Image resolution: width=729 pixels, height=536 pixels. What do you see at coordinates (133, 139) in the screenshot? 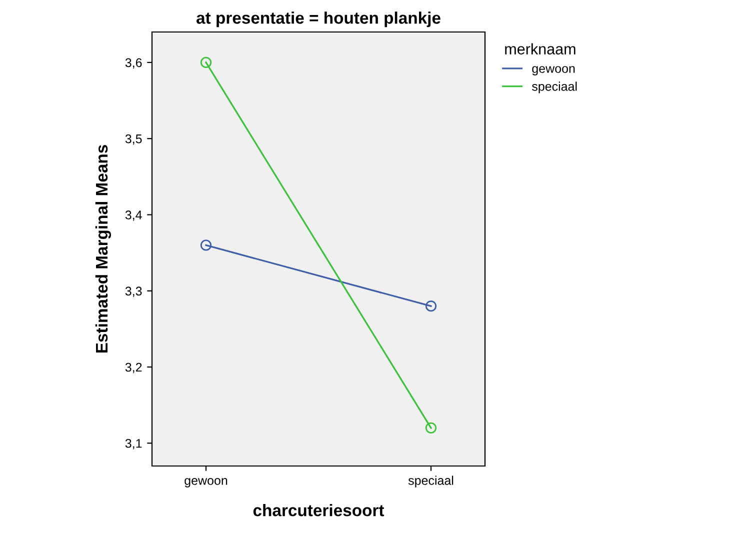
I see `y-tick-label: 3,5` at bounding box center [133, 139].